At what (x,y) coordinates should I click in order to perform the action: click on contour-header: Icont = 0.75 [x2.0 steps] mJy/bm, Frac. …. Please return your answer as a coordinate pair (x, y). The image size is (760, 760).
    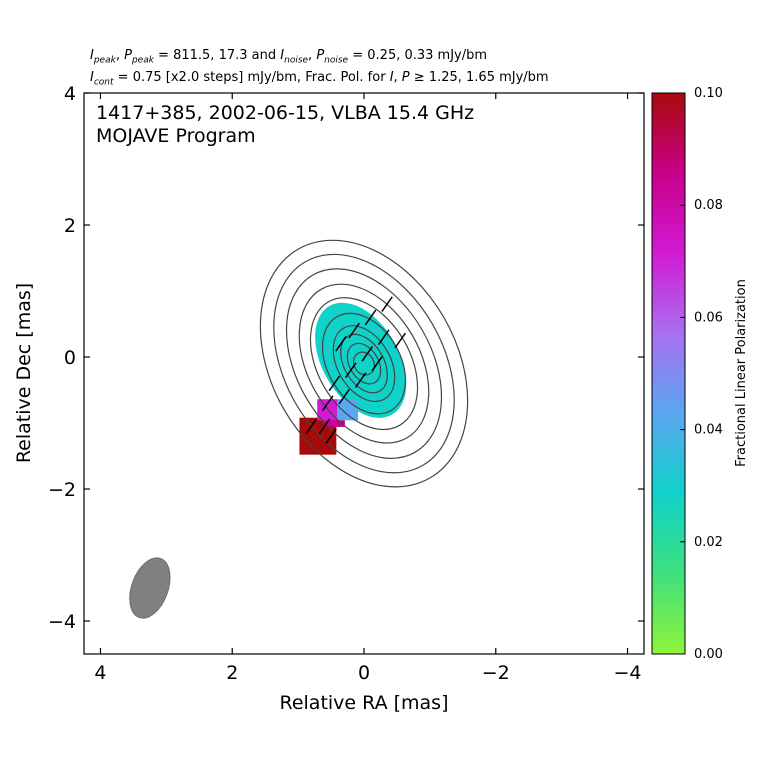
    Looking at the image, I should click on (319, 79).